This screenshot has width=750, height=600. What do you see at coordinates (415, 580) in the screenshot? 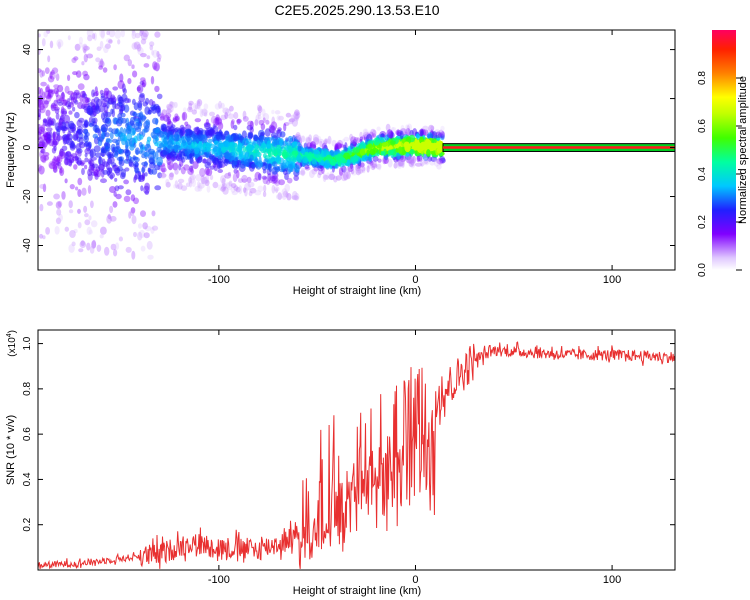
I see `x-tick-label: 0` at bounding box center [415, 580].